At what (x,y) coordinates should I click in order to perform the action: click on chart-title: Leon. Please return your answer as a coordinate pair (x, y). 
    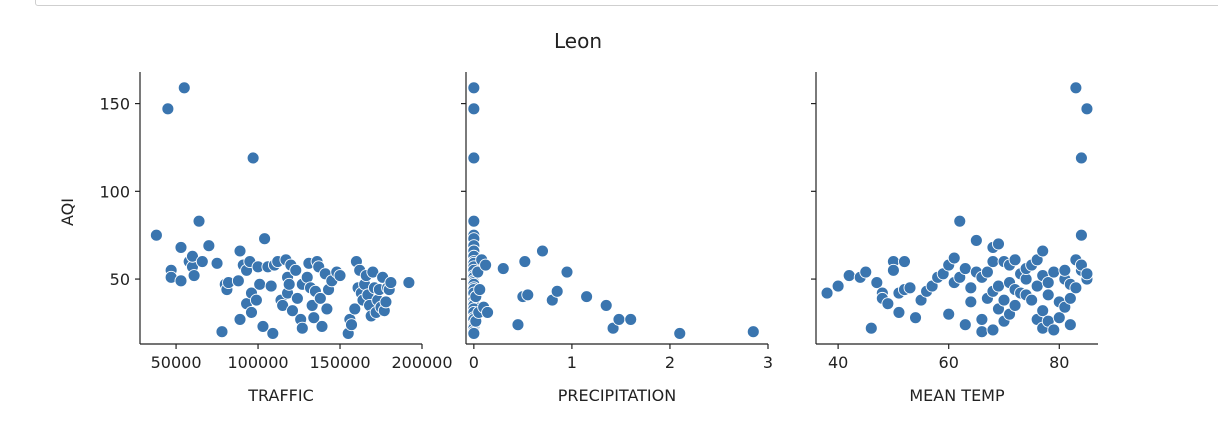
    Looking at the image, I should click on (578, 41).